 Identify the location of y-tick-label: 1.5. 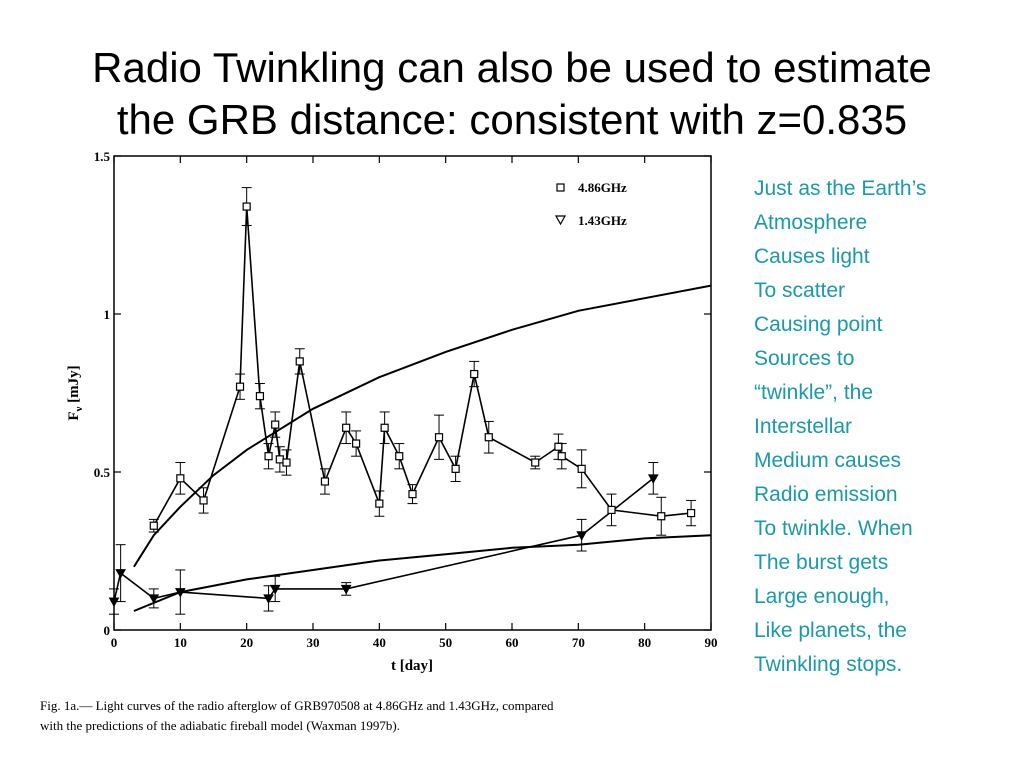
(102, 156).